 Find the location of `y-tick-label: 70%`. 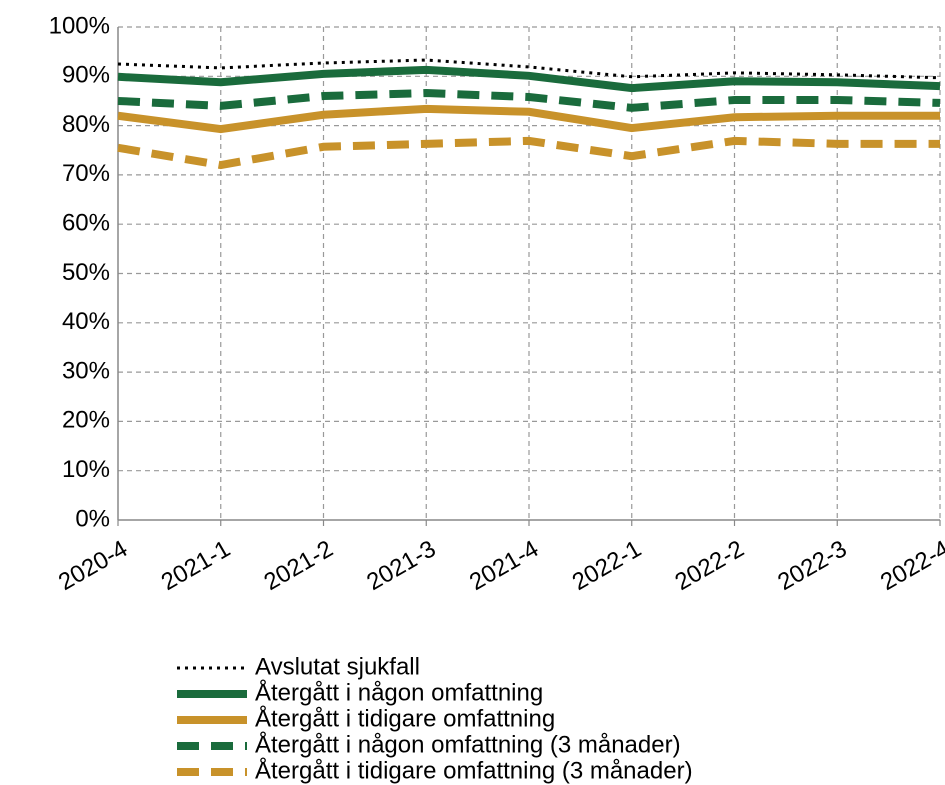

y-tick-label: 70% is located at coordinates (86, 173).